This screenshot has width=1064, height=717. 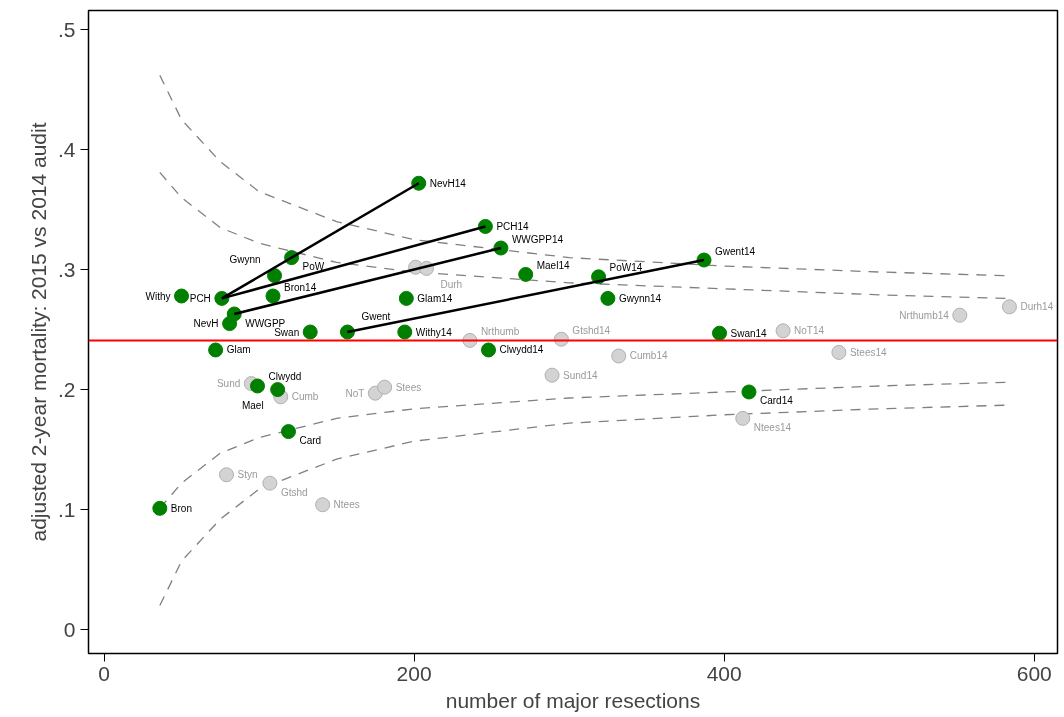 What do you see at coordinates (294, 492) in the screenshot?
I see `annotation: Gtshd` at bounding box center [294, 492].